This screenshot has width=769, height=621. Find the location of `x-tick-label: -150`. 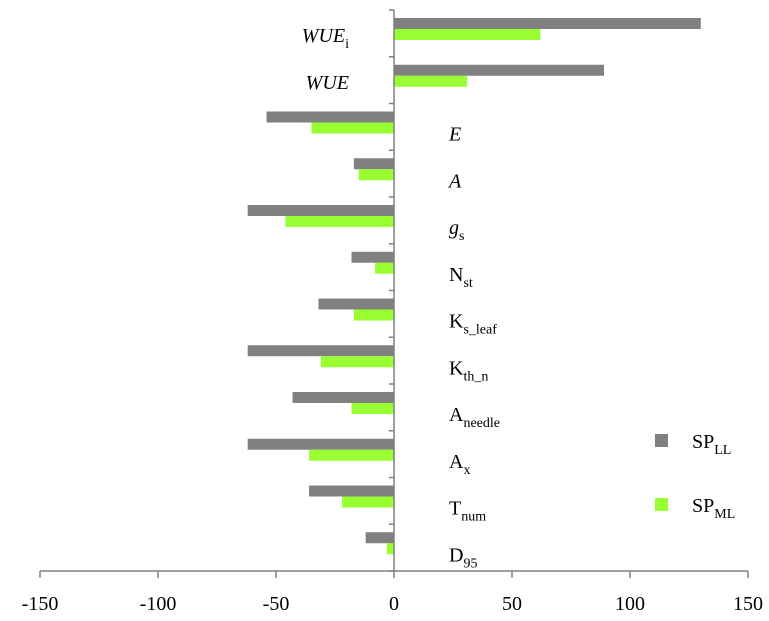

x-tick-label: -150 is located at coordinates (40, 604).